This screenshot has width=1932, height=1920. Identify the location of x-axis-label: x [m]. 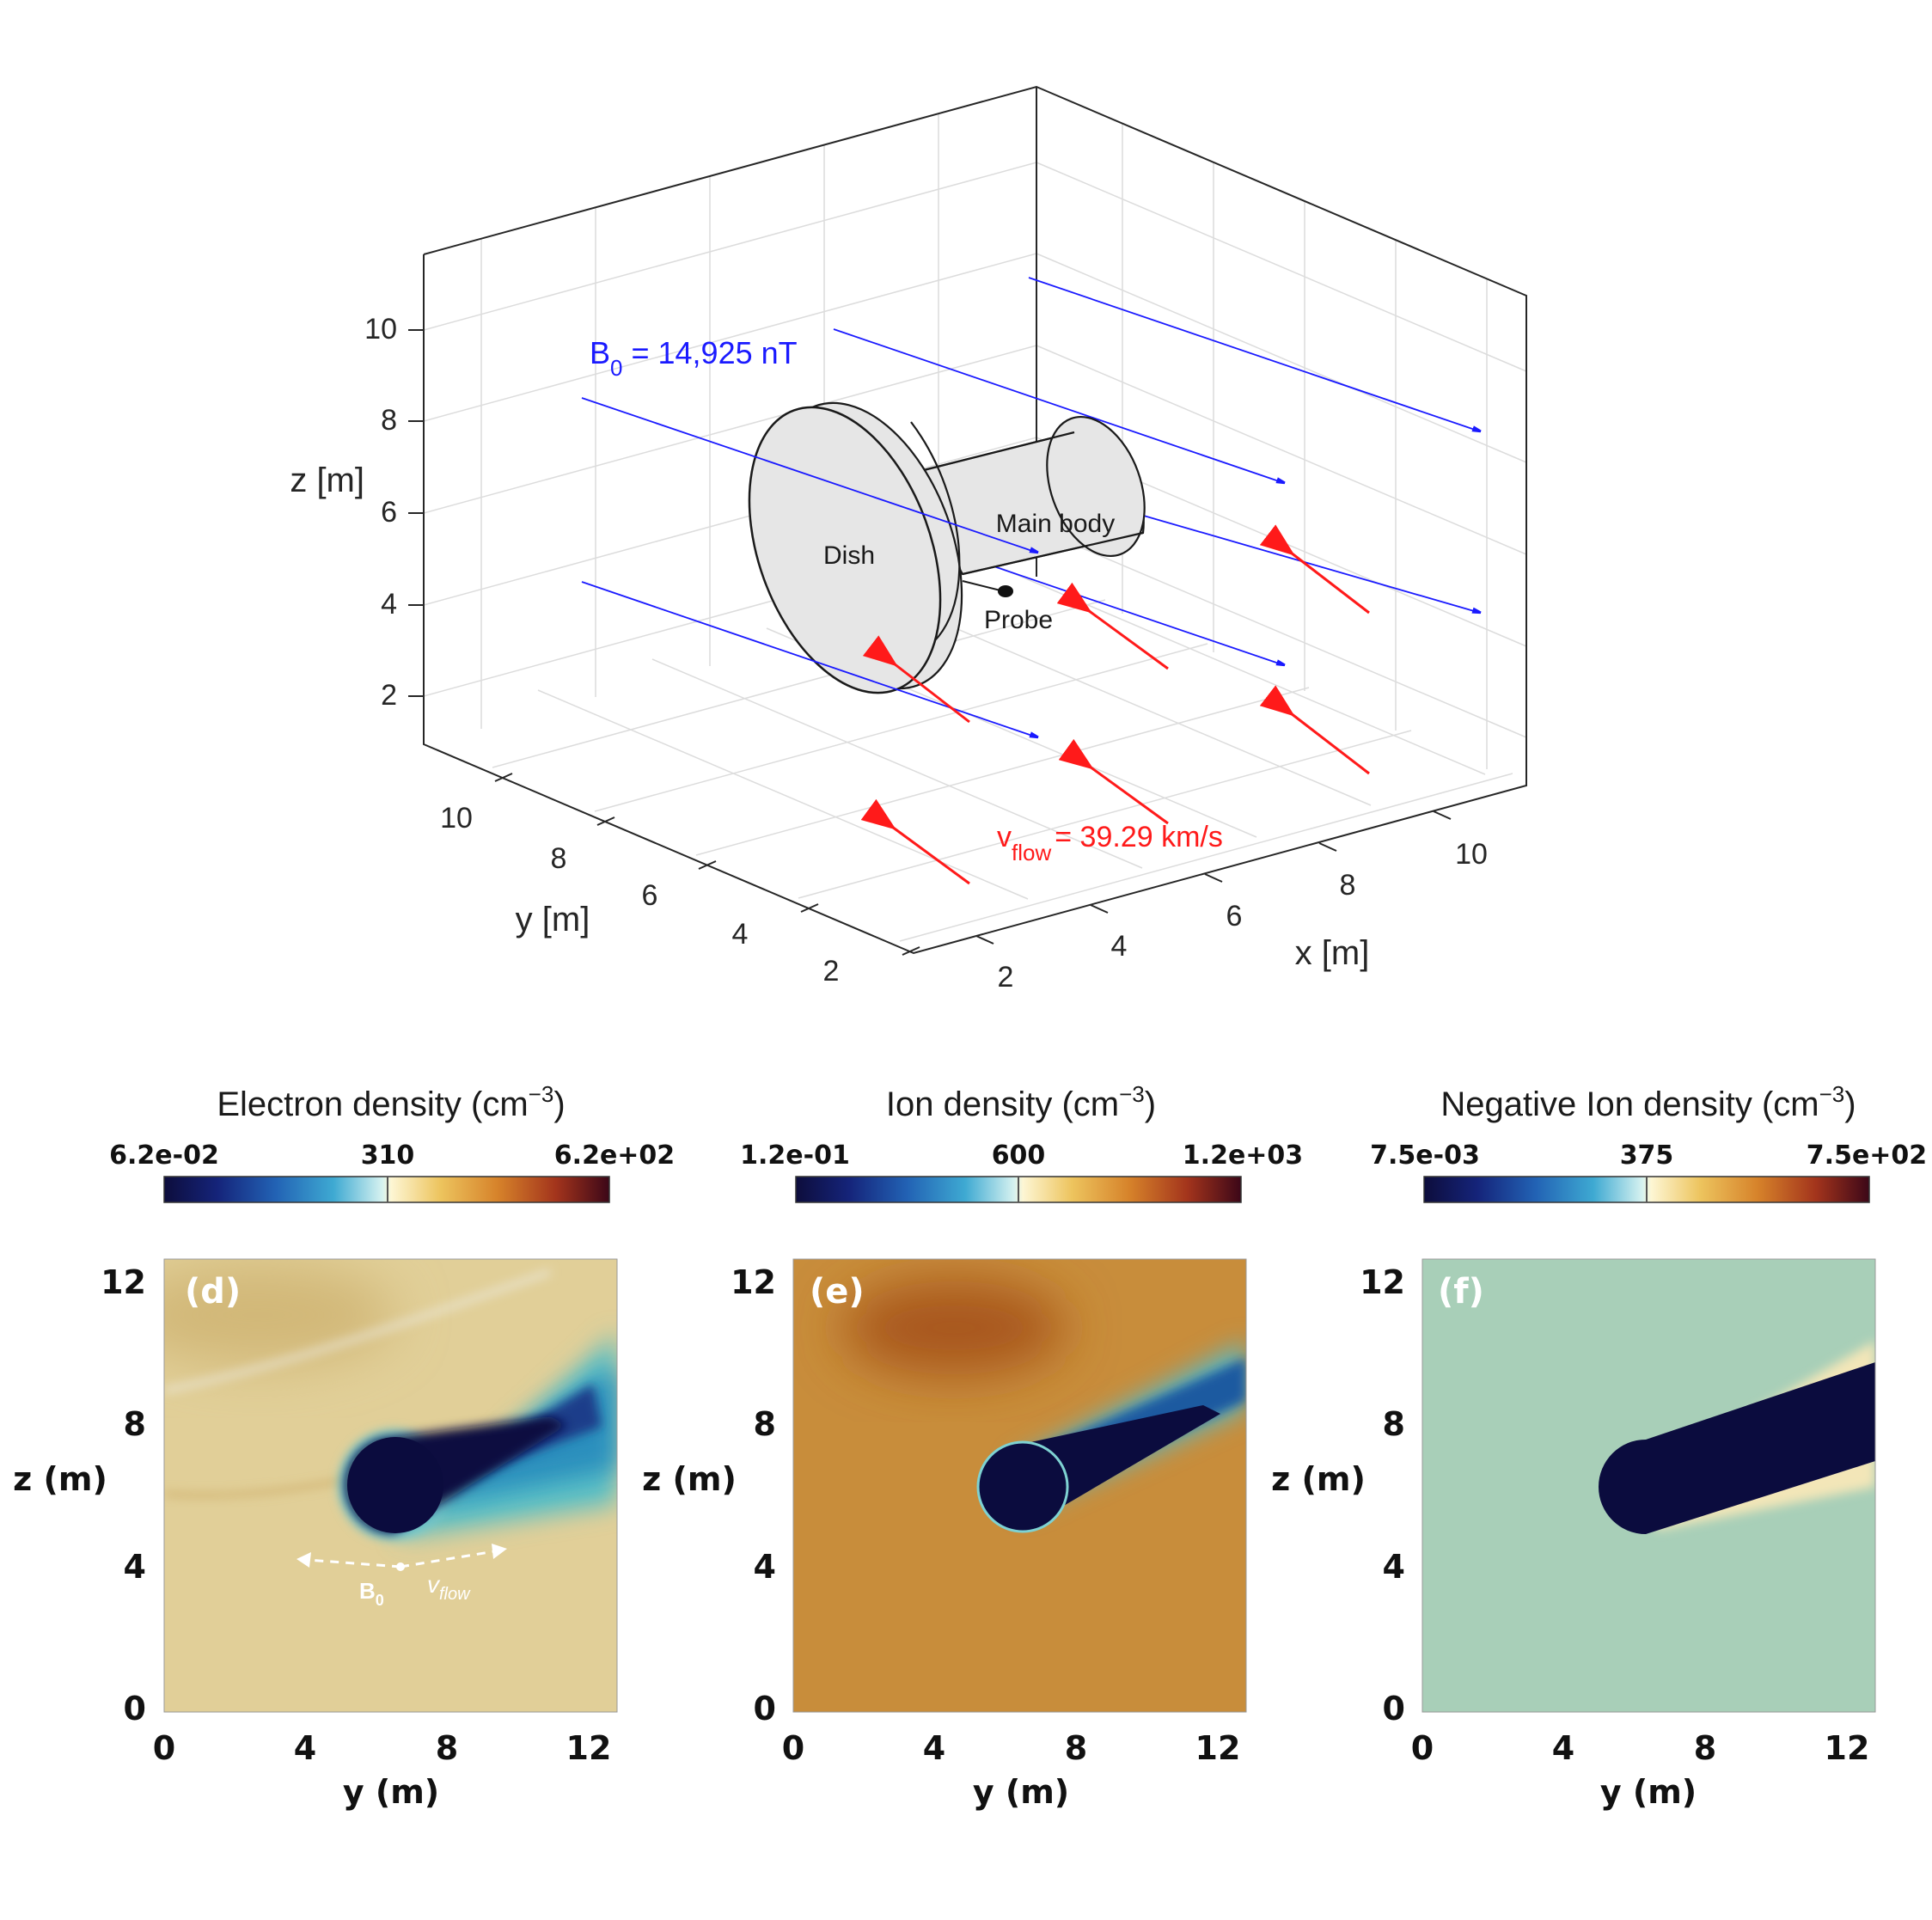
(1332, 953).